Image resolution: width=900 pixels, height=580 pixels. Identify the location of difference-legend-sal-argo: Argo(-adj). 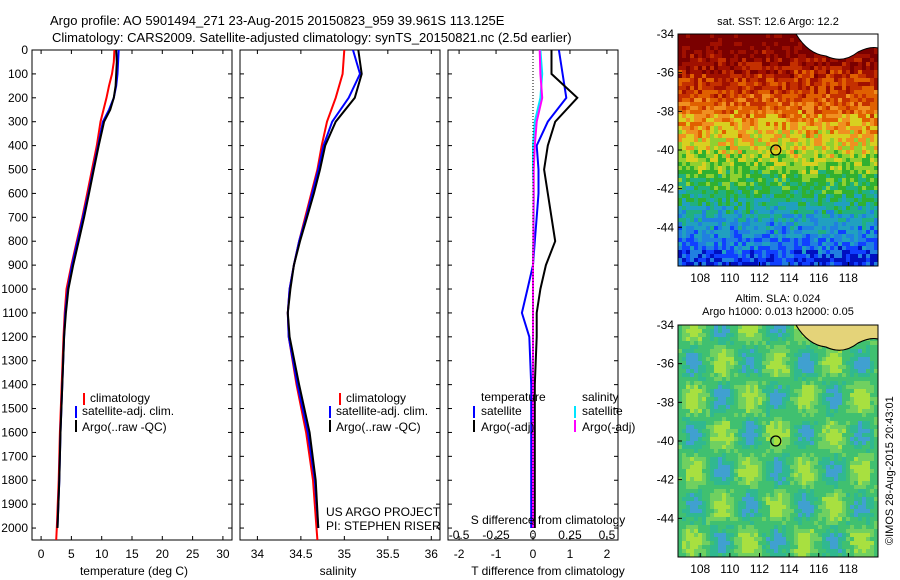
(608, 427).